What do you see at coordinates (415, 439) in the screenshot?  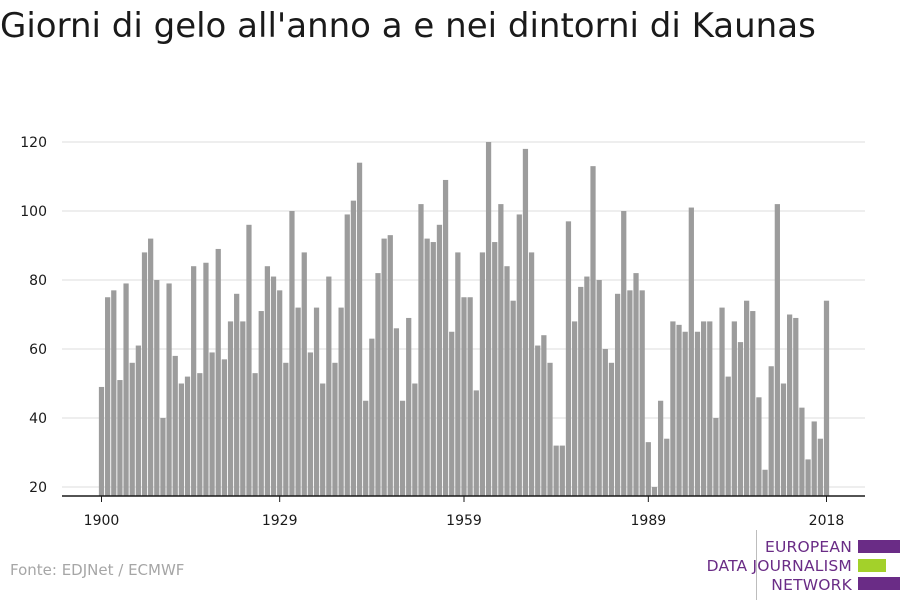 I see `bar-1951` at bounding box center [415, 439].